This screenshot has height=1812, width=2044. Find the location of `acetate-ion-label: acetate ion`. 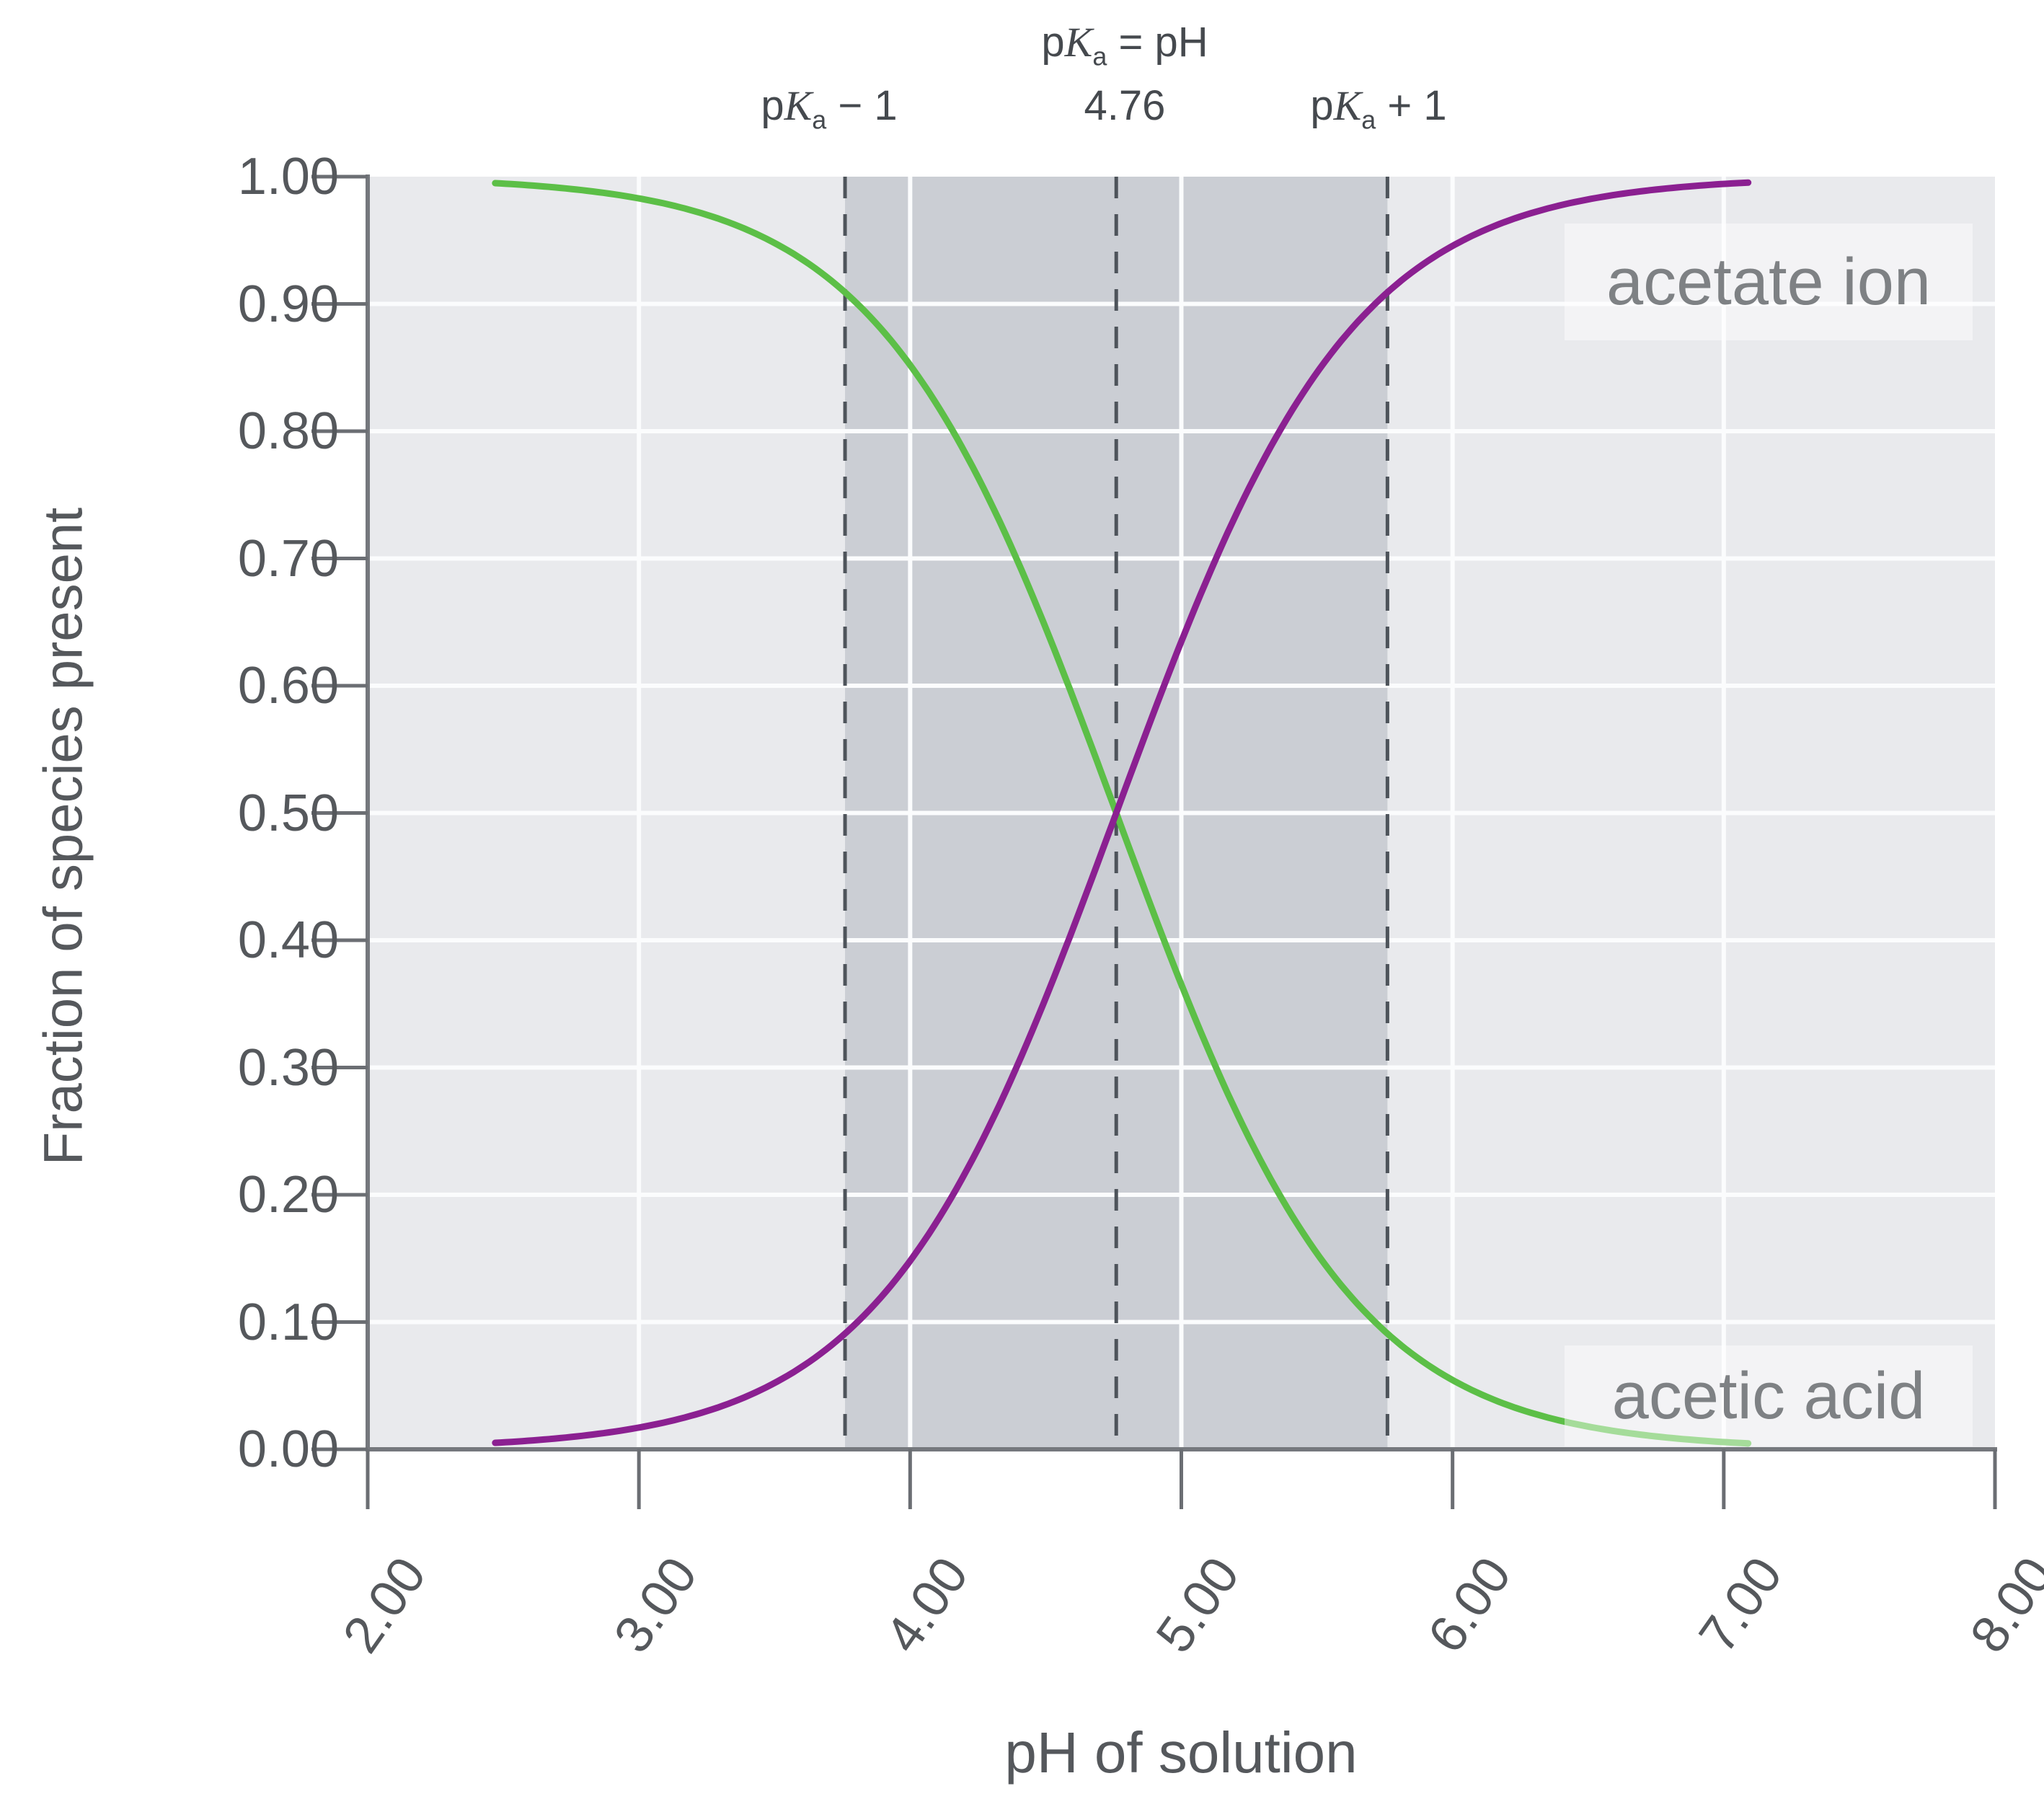

acetate-ion-label: acetate ion is located at coordinates (1769, 282).